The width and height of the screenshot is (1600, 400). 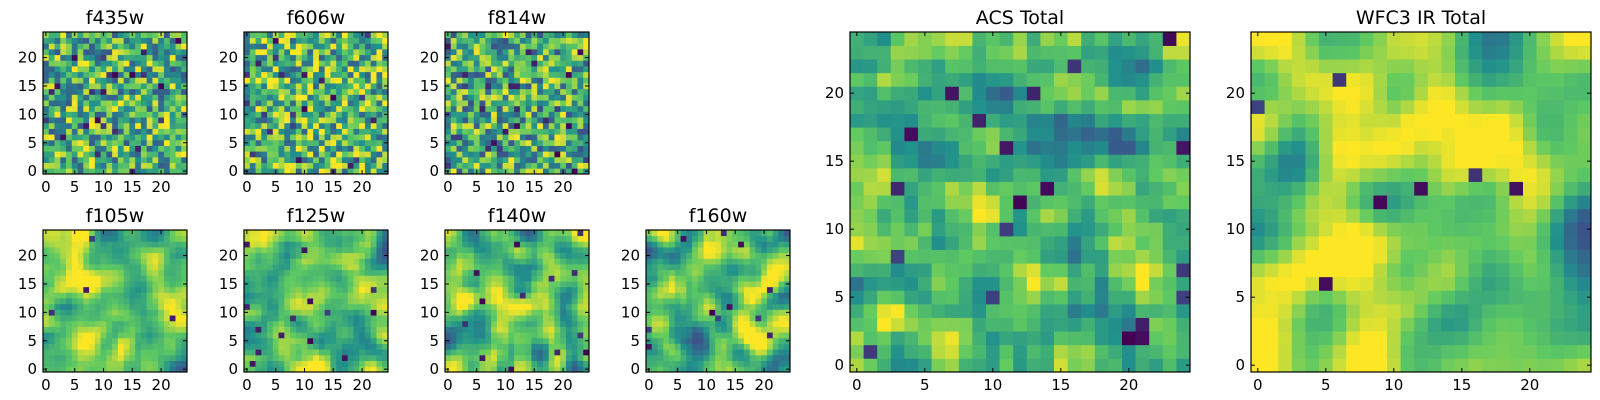 I want to click on x-tick-label: 15, so click(x=534, y=187).